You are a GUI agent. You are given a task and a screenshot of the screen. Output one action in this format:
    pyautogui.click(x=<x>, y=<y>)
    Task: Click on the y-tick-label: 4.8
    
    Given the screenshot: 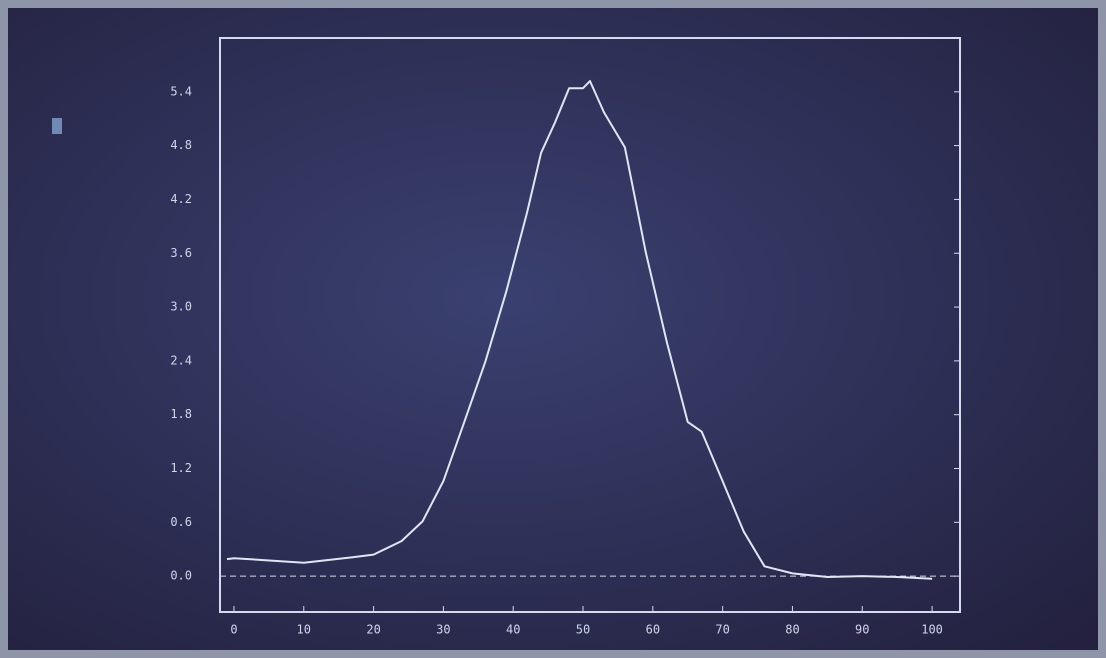 What is the action you would take?
    pyautogui.click(x=181, y=145)
    